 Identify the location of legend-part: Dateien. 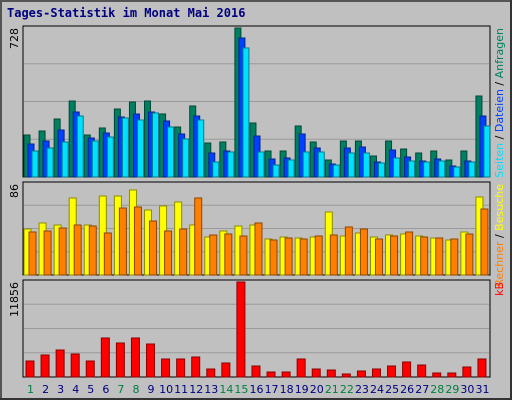
(499, 110).